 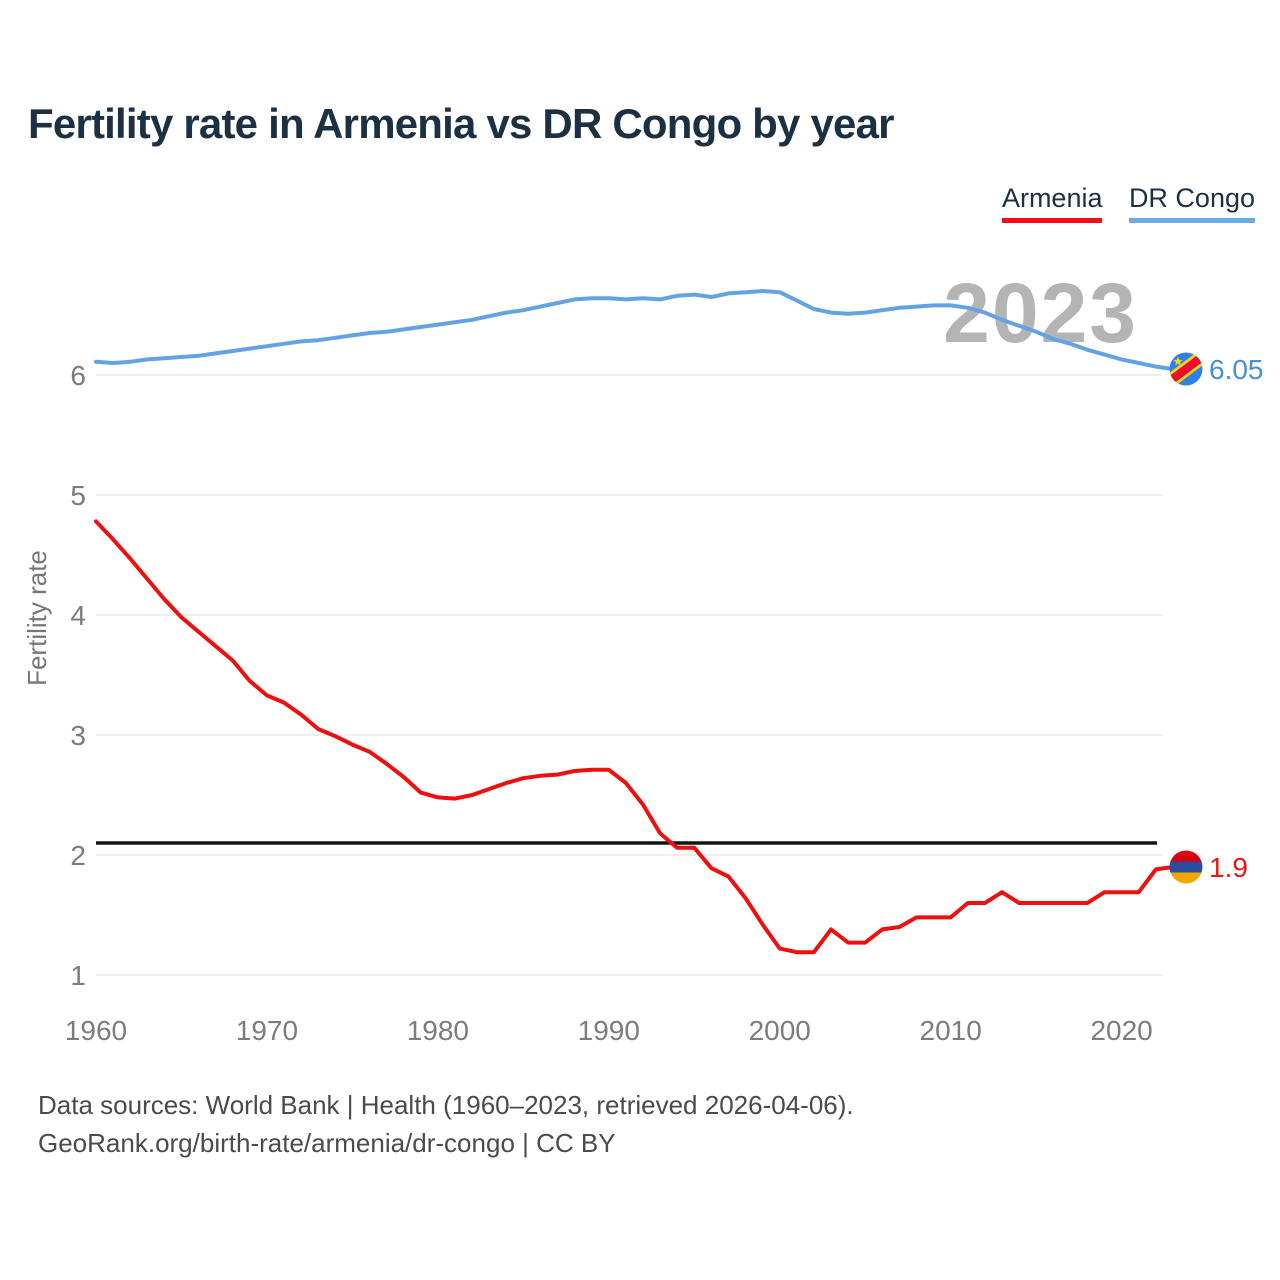 I want to click on y-tick-label: 4, so click(x=78, y=615).